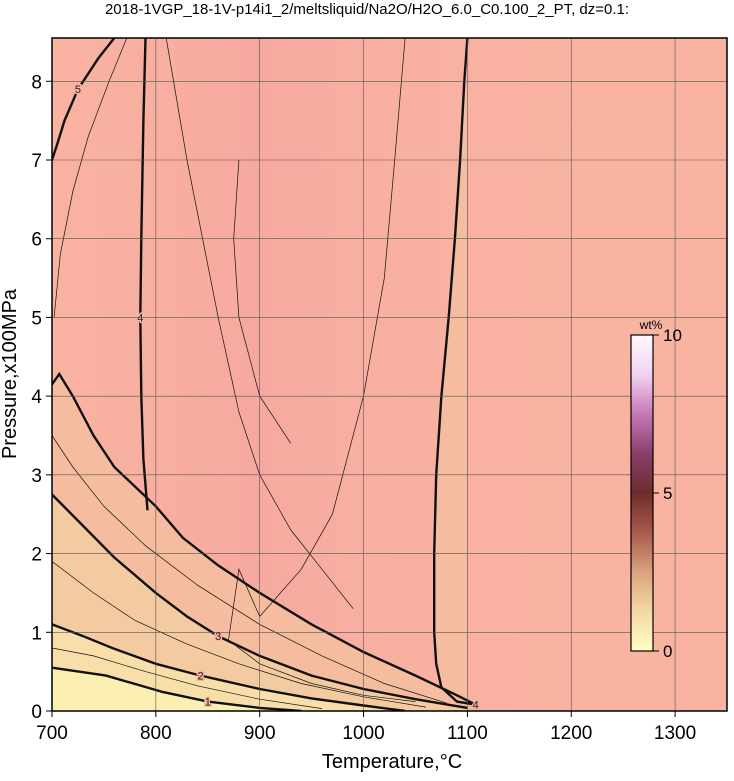 The image size is (734, 781). I want to click on x-tick-label: 1300, so click(675, 733).